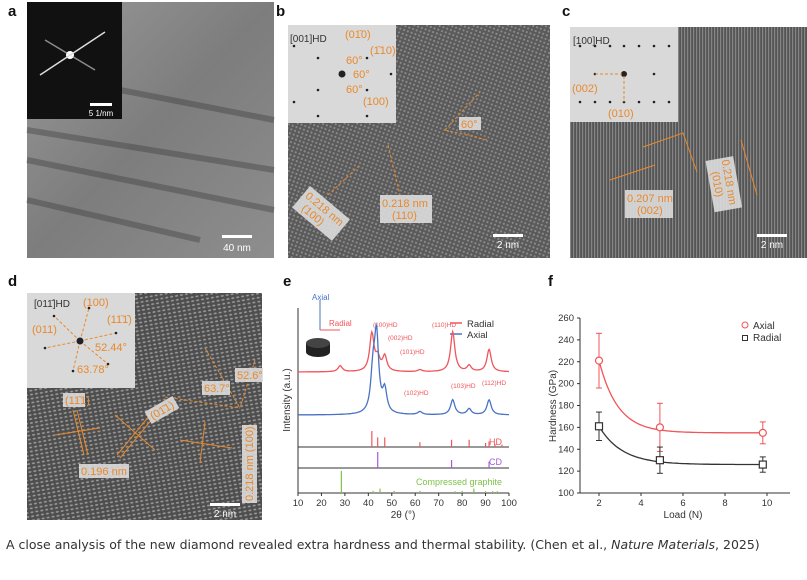 The image size is (807, 580). I want to click on plane-label: (01̄0), so click(358, 35).